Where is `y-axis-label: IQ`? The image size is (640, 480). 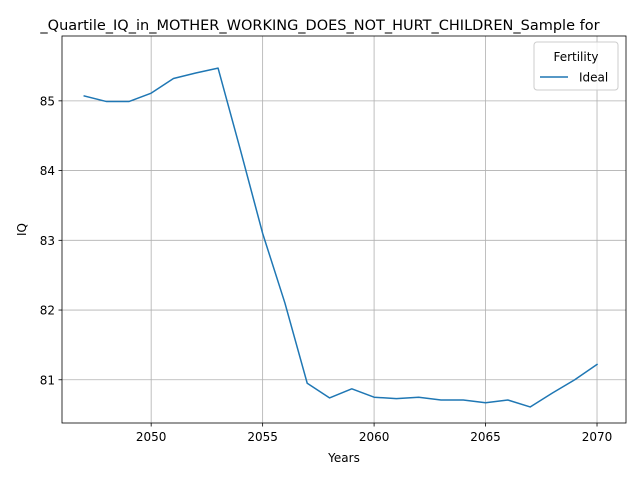
y-axis-label: IQ is located at coordinates (22, 229).